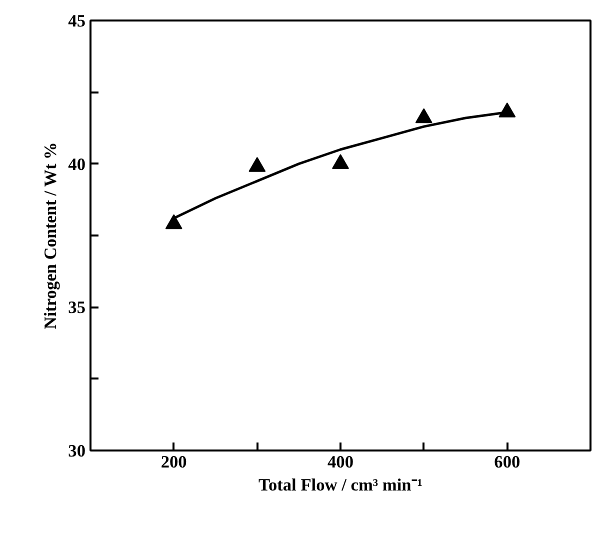  I want to click on y-axis-title: Nitrogen Content / Wt %, so click(50, 236).